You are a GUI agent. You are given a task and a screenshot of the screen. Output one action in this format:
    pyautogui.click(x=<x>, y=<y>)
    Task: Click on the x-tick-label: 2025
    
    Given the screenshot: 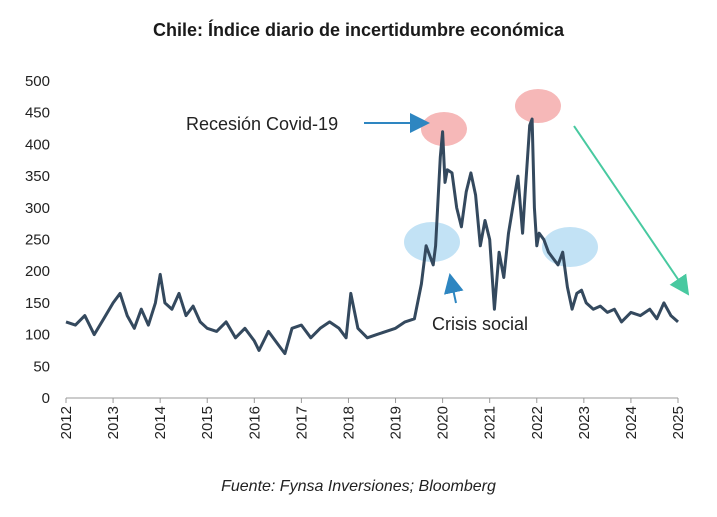 What is the action you would take?
    pyautogui.click(x=678, y=422)
    